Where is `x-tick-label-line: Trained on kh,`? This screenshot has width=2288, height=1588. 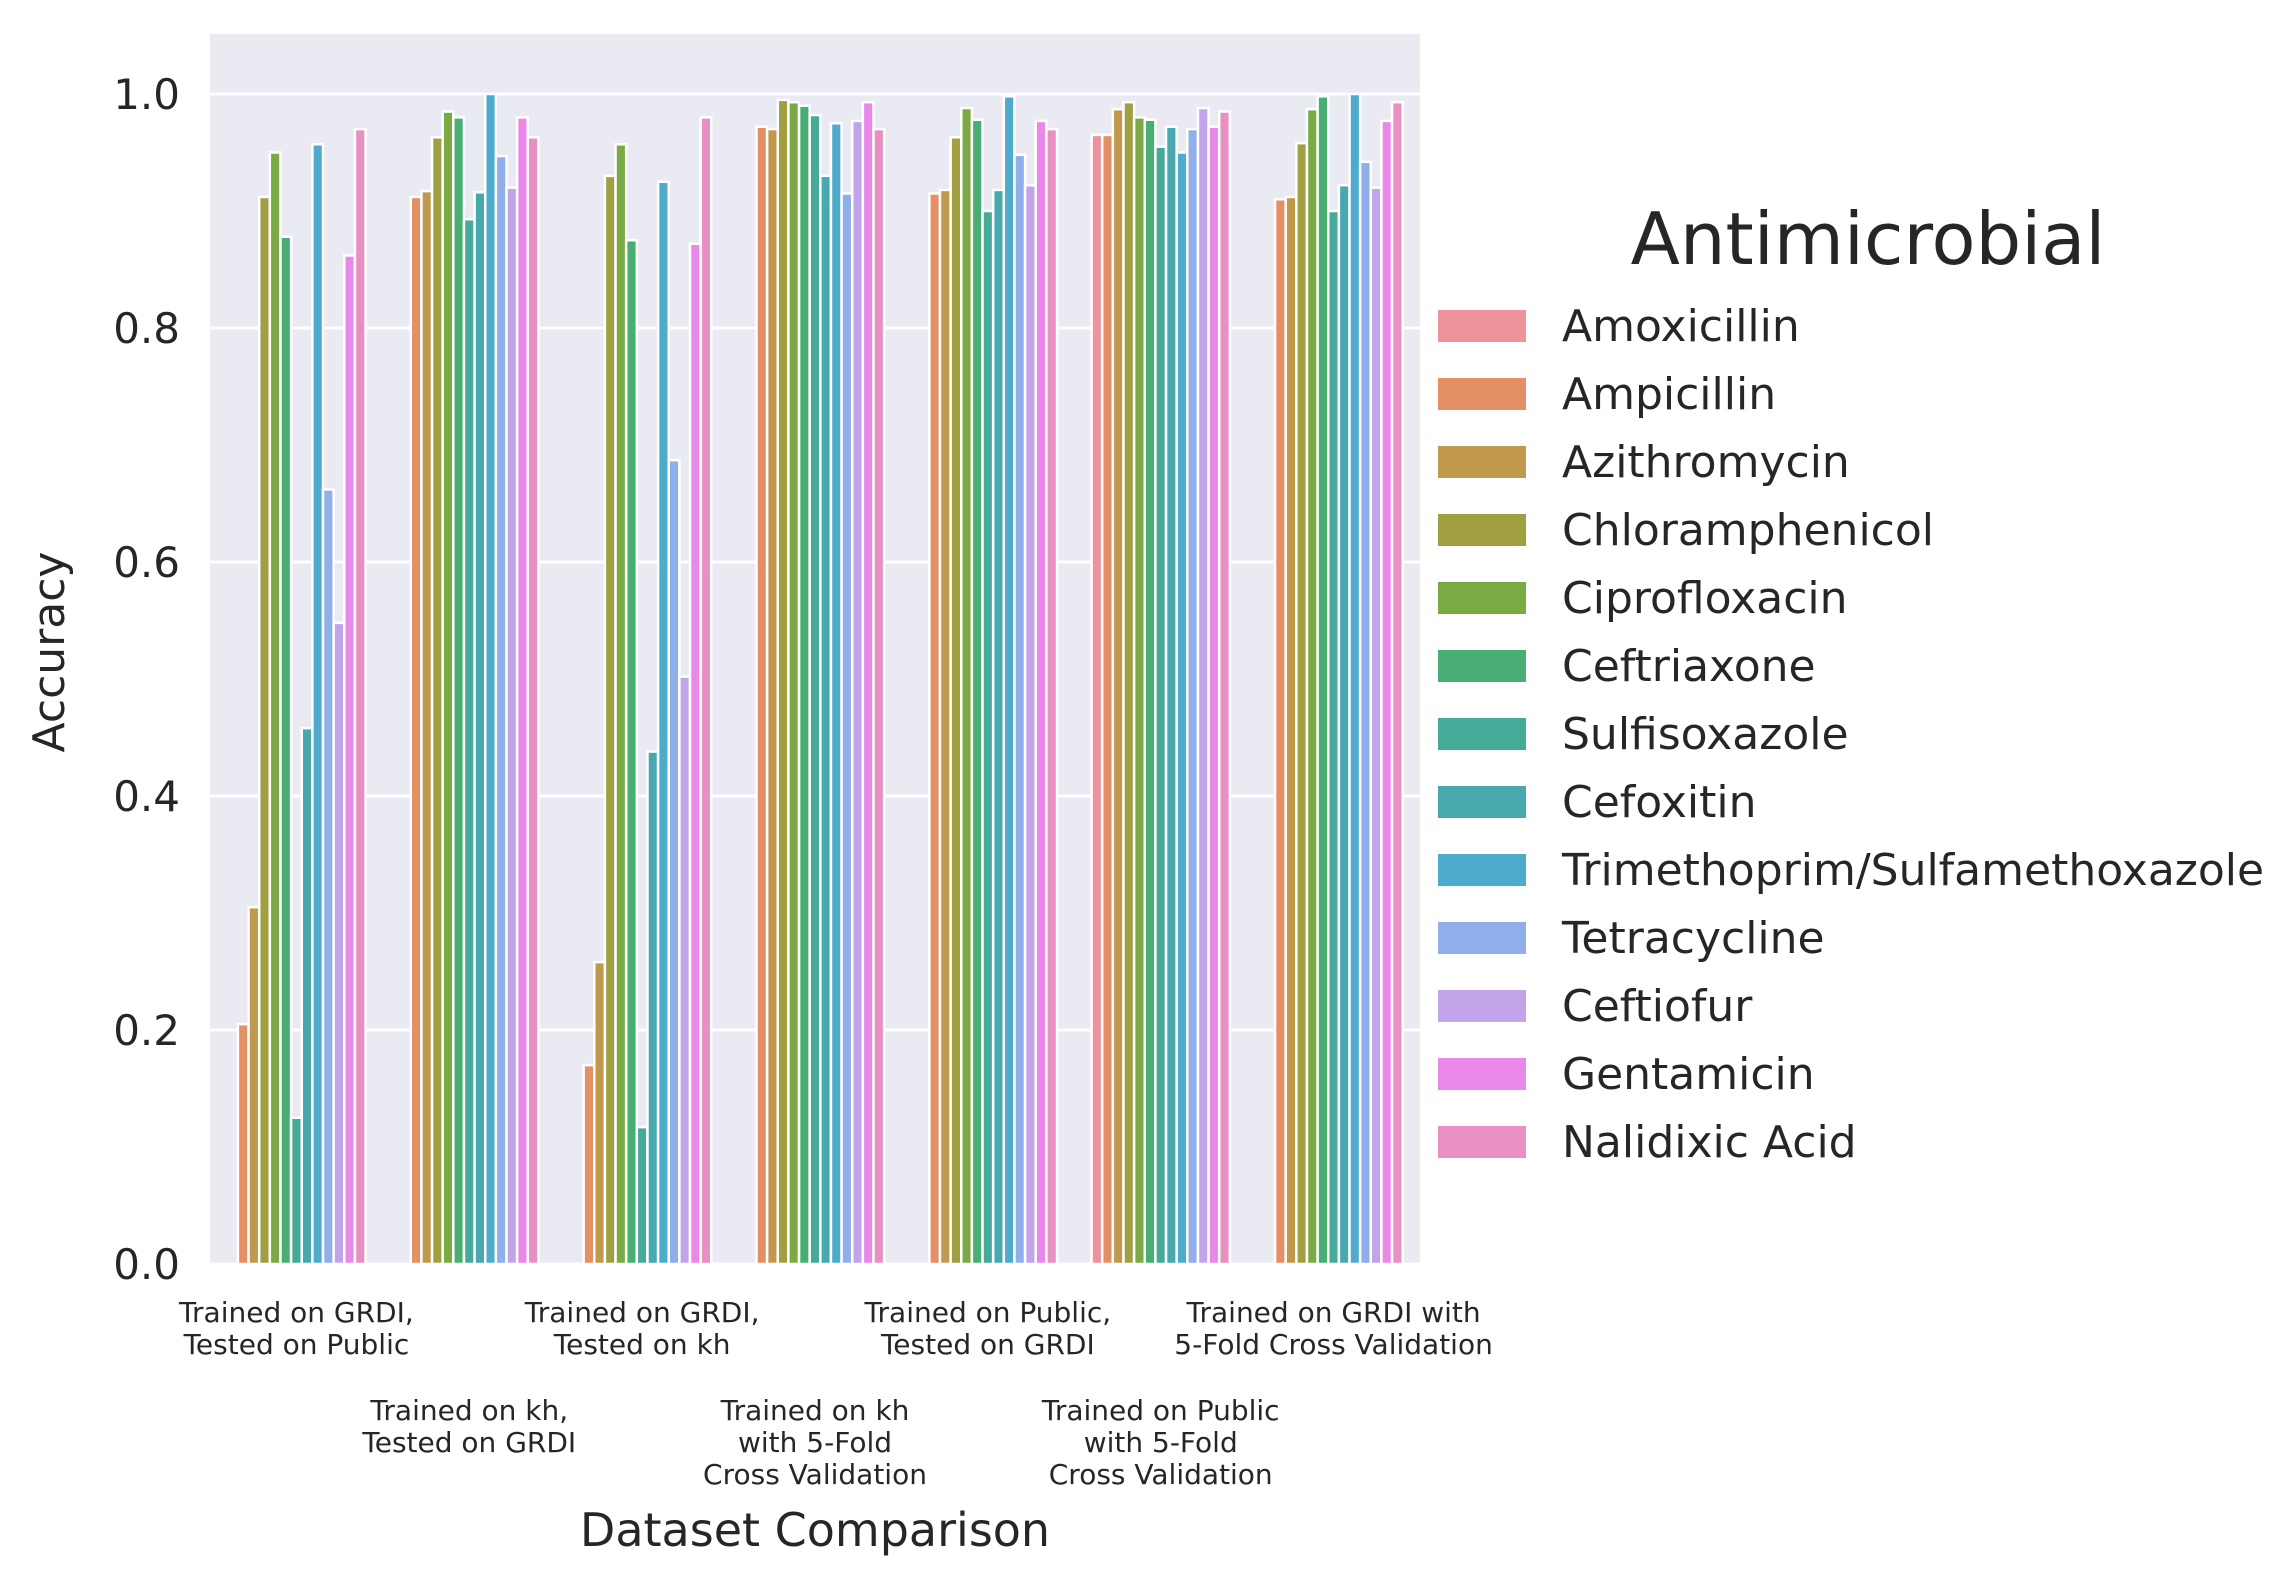
x-tick-label-line: Trained on kh, is located at coordinates (468, 1410).